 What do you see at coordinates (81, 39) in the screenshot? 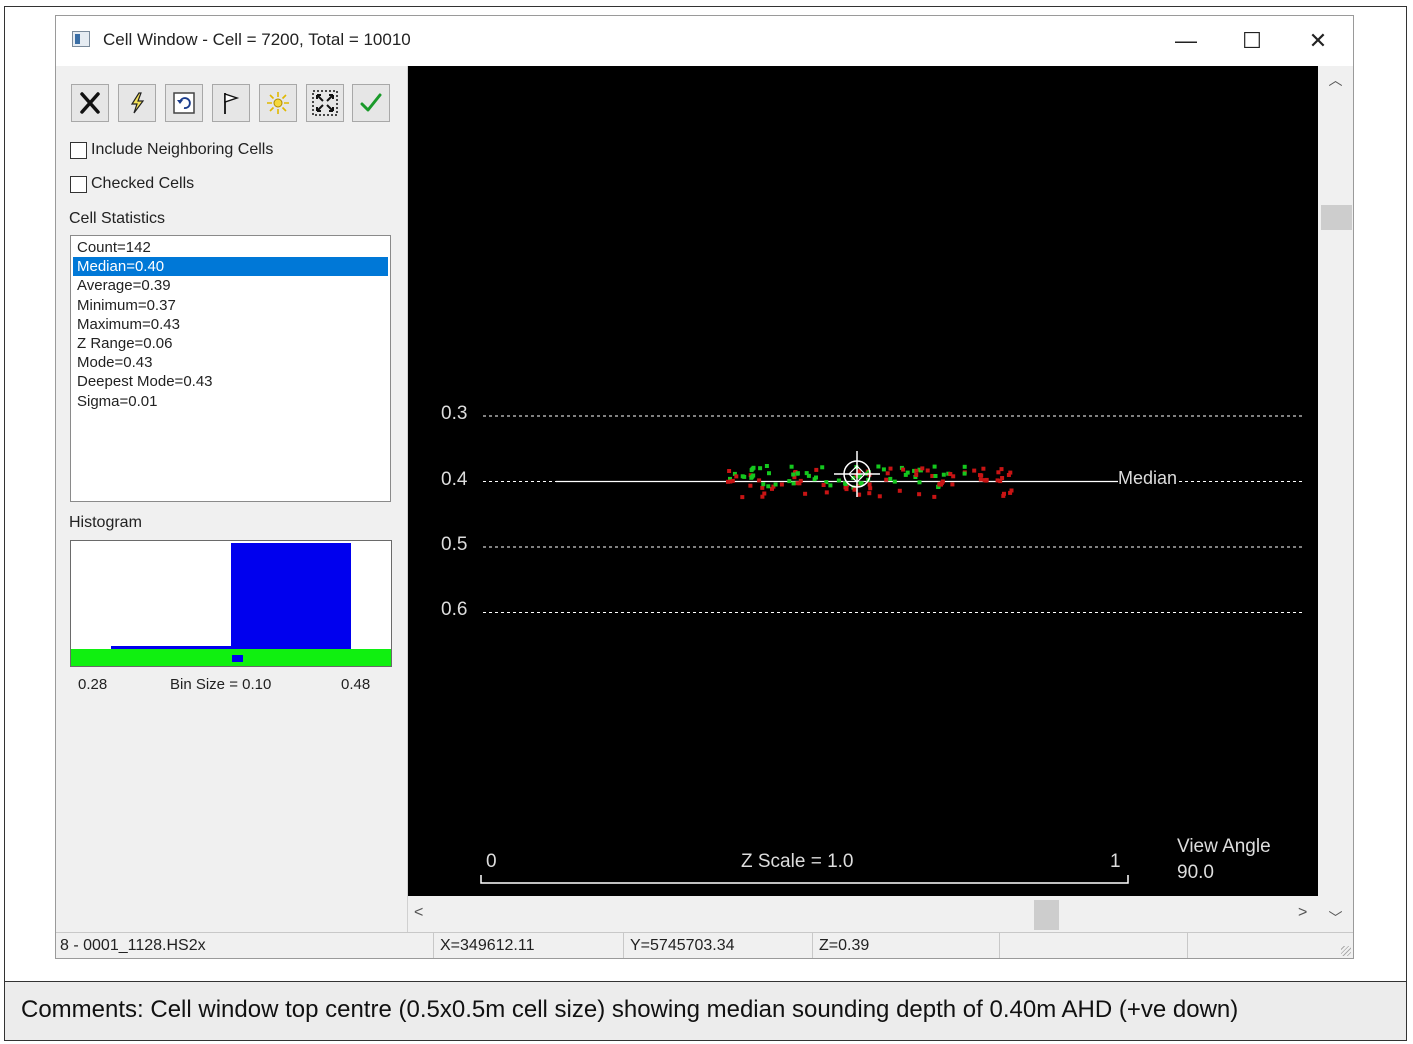
I see `app-icon` at bounding box center [81, 39].